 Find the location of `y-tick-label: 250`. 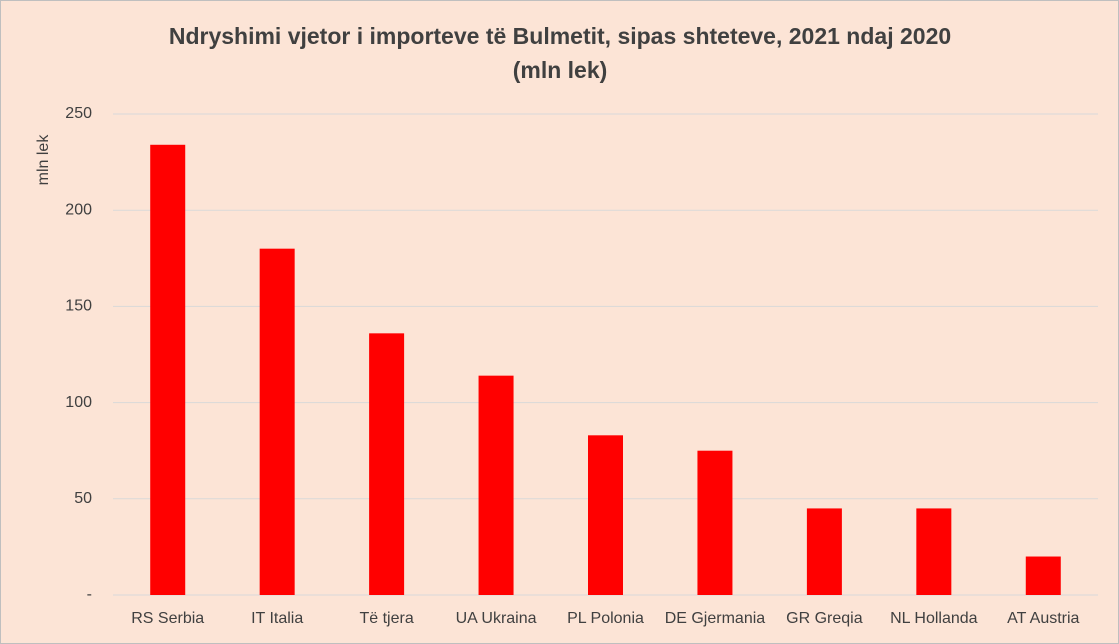

y-tick-label: 250 is located at coordinates (78, 113).